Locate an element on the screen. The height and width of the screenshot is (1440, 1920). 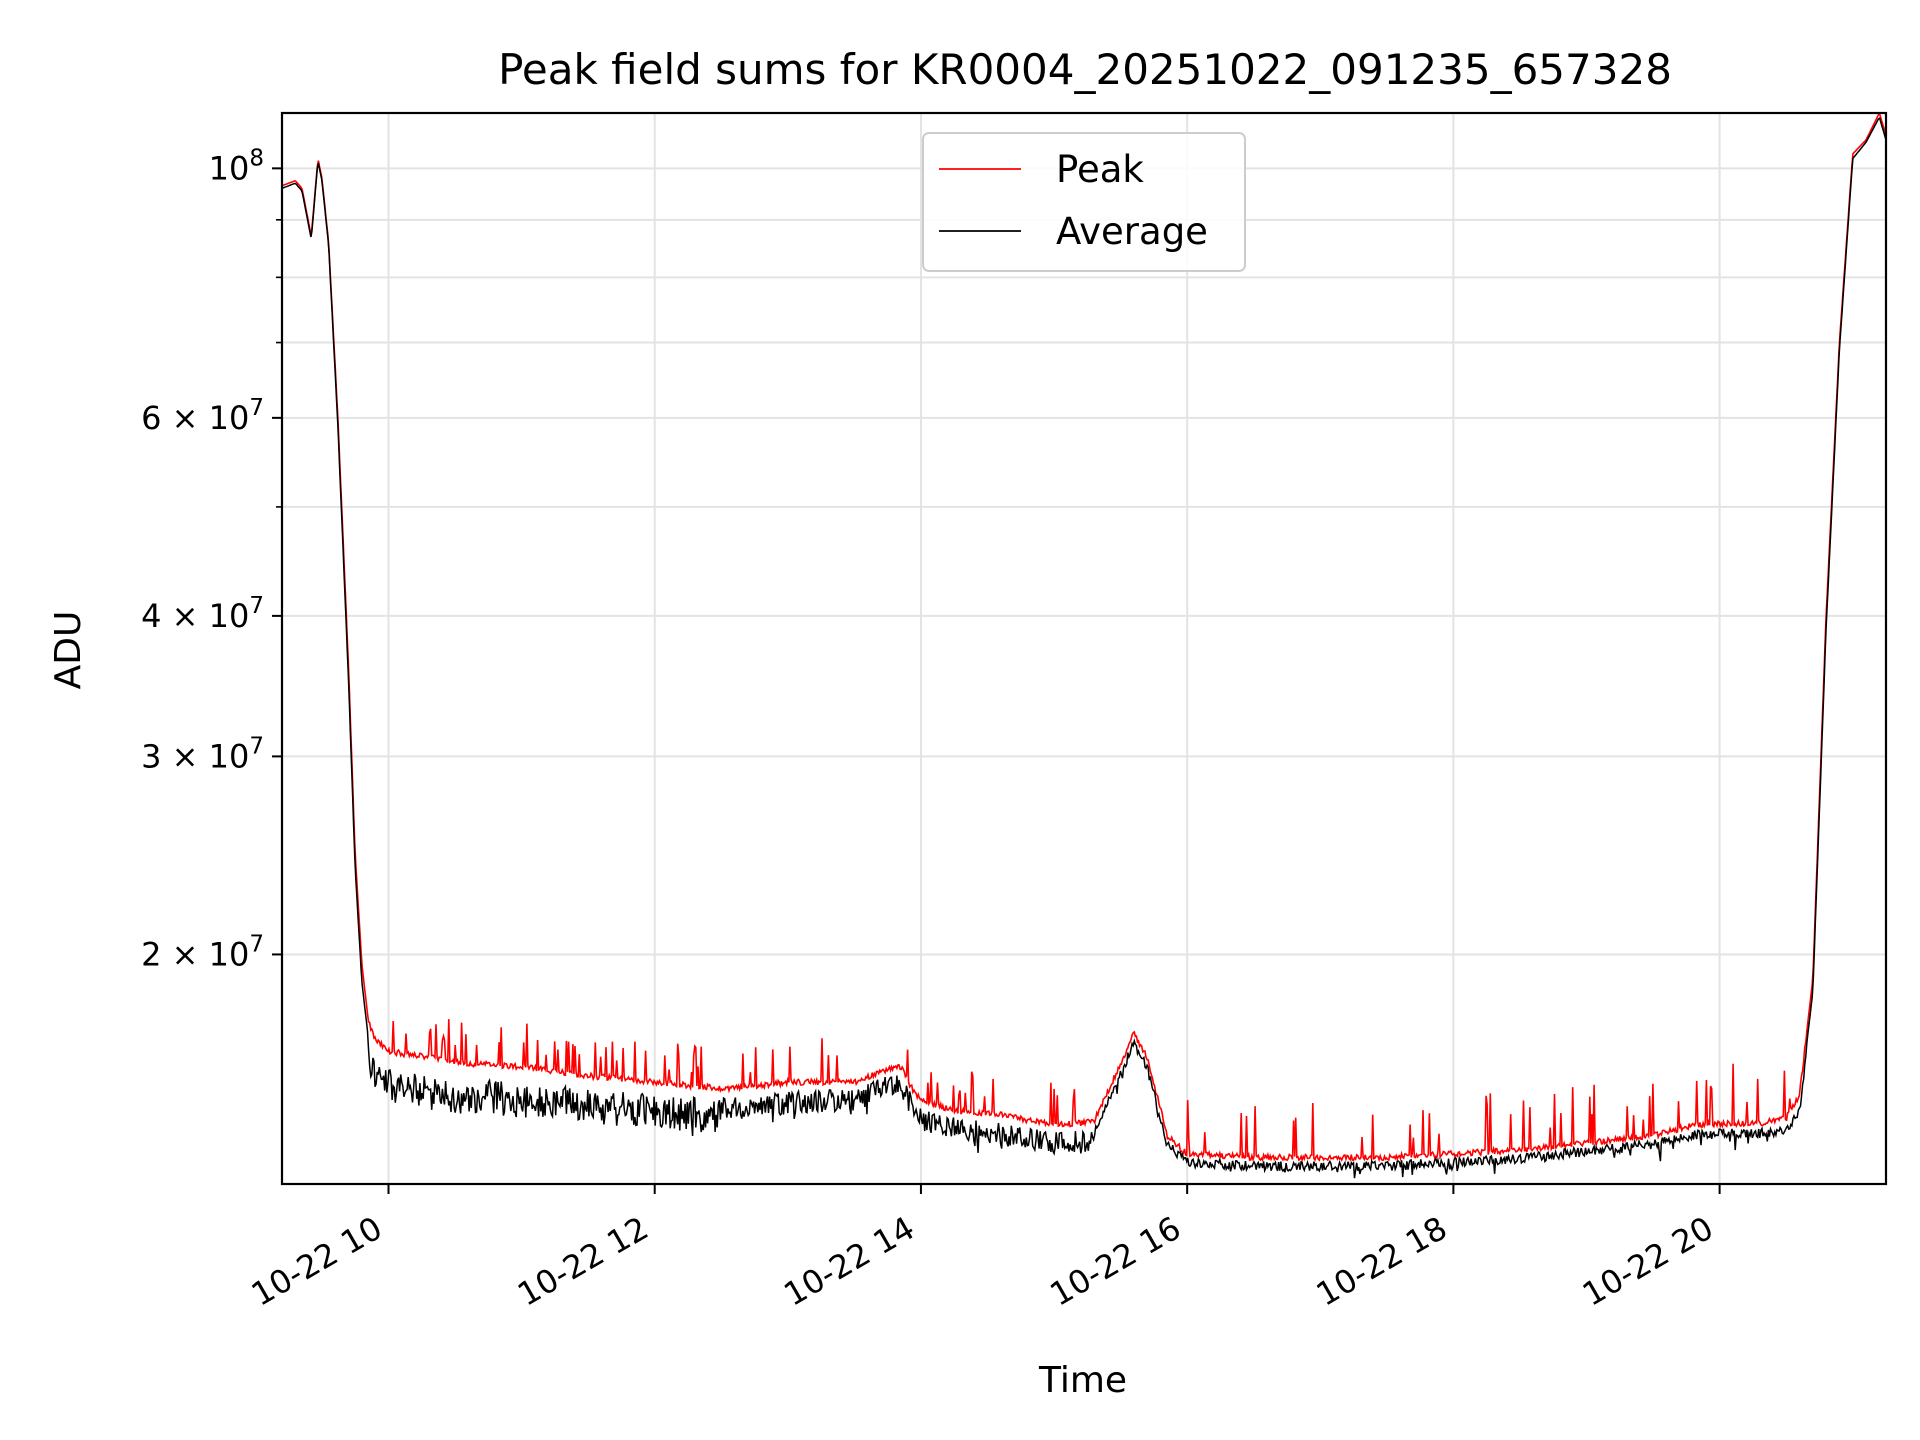
y-tick-label: 2 × 107 is located at coordinates (202, 952).